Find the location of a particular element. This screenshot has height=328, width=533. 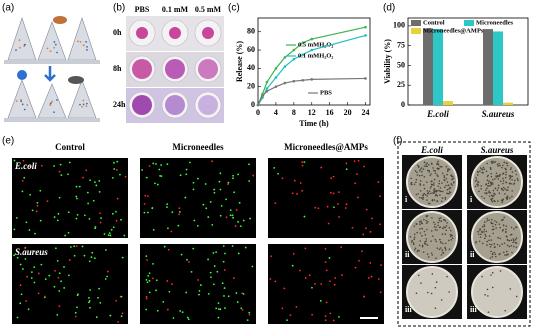

row-label: iii is located at coordinates (473, 309).